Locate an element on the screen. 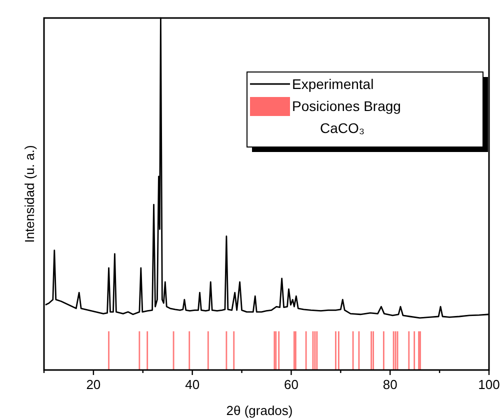 The width and height of the screenshot is (504, 420). legend-label: Posiciones Bragg CaCO₃ is located at coordinates (346, 117).